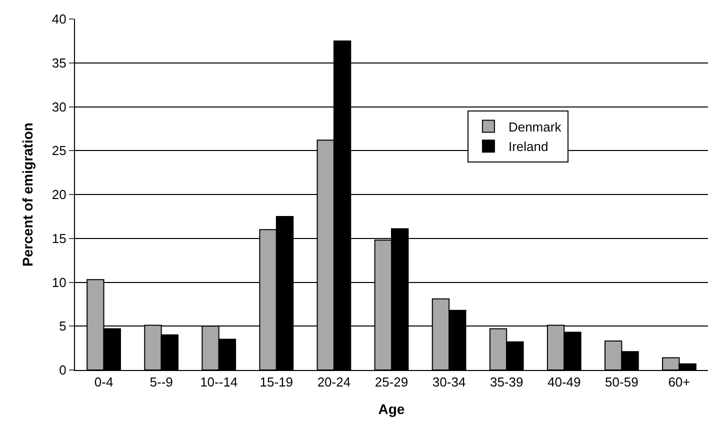  I want to click on y-tick-label: 20, so click(59, 194).